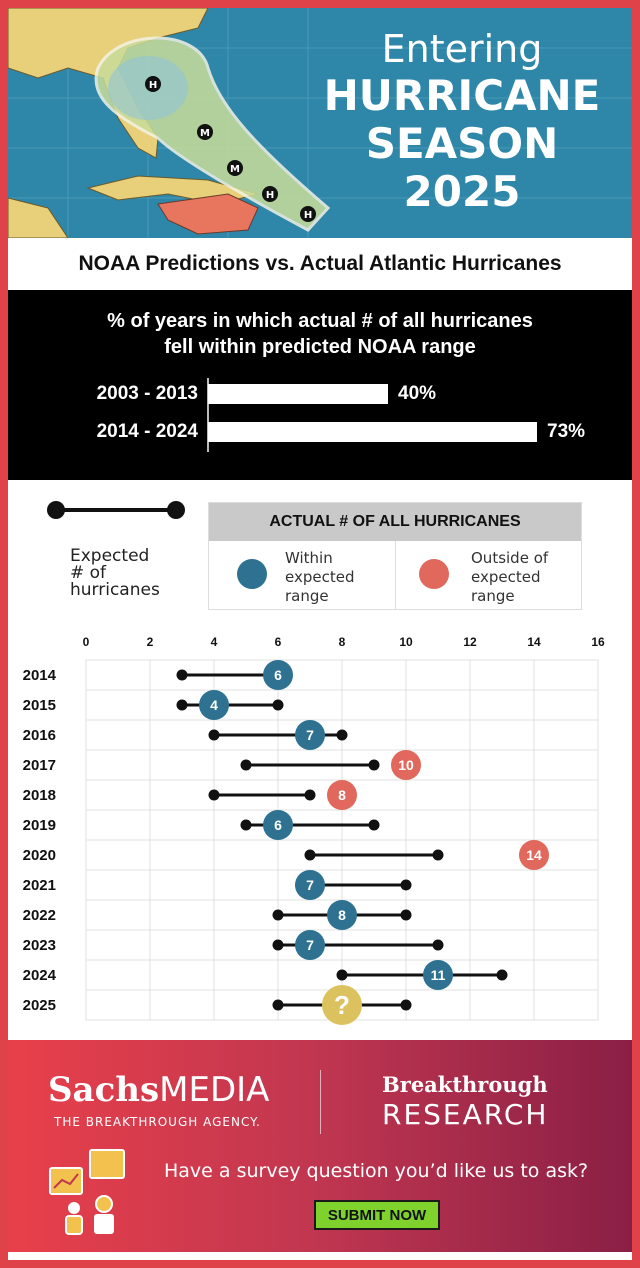 This screenshot has height=1268, width=640. Describe the element at coordinates (320, 347) in the screenshot. I see `summary-title-line-2: fell within predicted NOAA range` at that location.